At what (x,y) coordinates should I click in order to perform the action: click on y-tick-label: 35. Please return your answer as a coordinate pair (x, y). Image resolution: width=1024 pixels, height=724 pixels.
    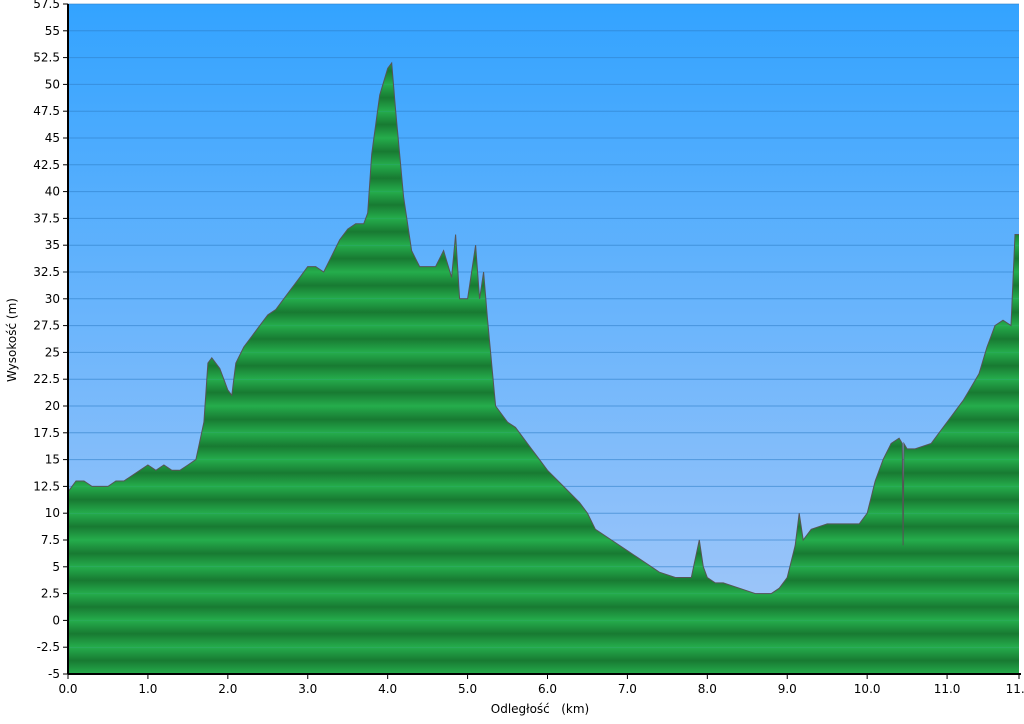
    Looking at the image, I should click on (52, 245).